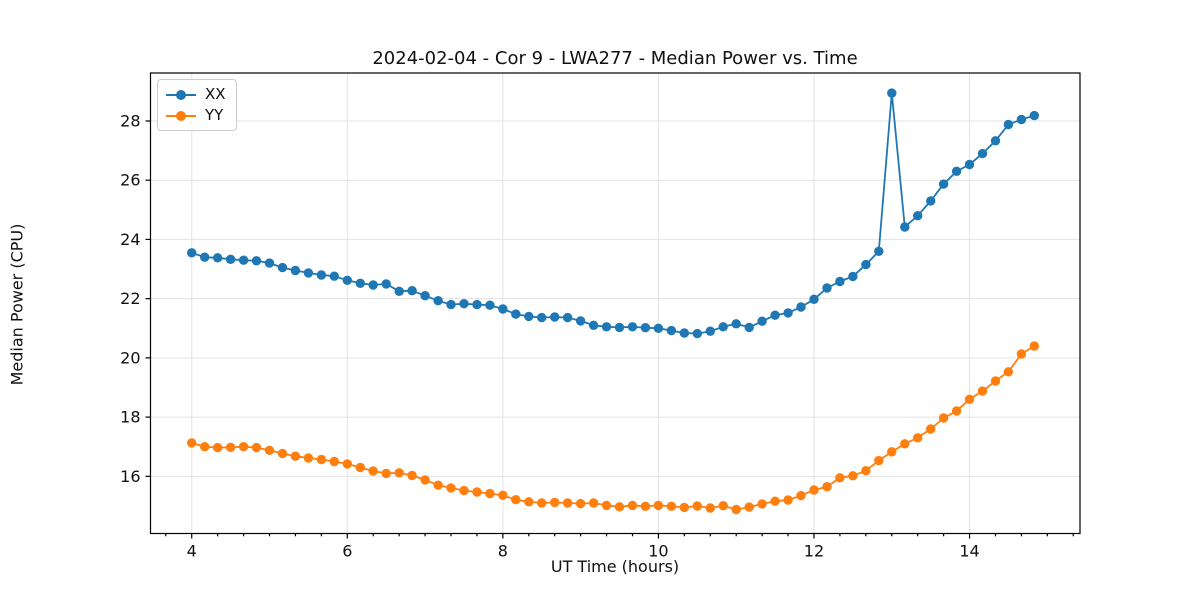 The image size is (1200, 600). What do you see at coordinates (130, 298) in the screenshot?
I see `y-tick-label: 22` at bounding box center [130, 298].